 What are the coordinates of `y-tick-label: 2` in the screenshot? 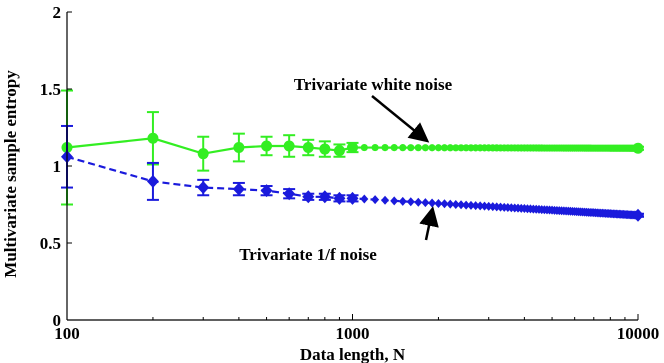 It's located at (57, 12).